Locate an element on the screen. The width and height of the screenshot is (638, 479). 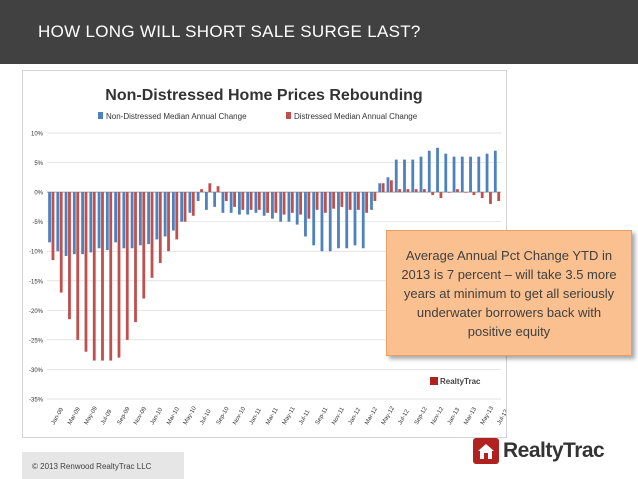
y-tick-label: -30% is located at coordinates (36, 371).